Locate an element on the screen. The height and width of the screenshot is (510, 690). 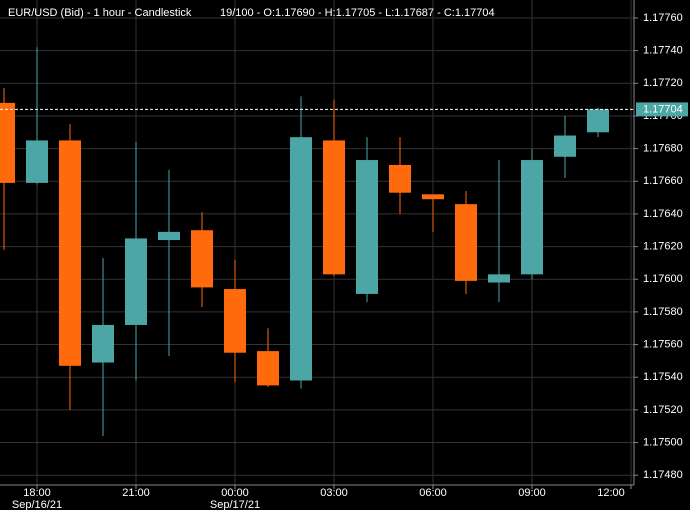
y-tick-label: 1.17740 is located at coordinates (663, 51).